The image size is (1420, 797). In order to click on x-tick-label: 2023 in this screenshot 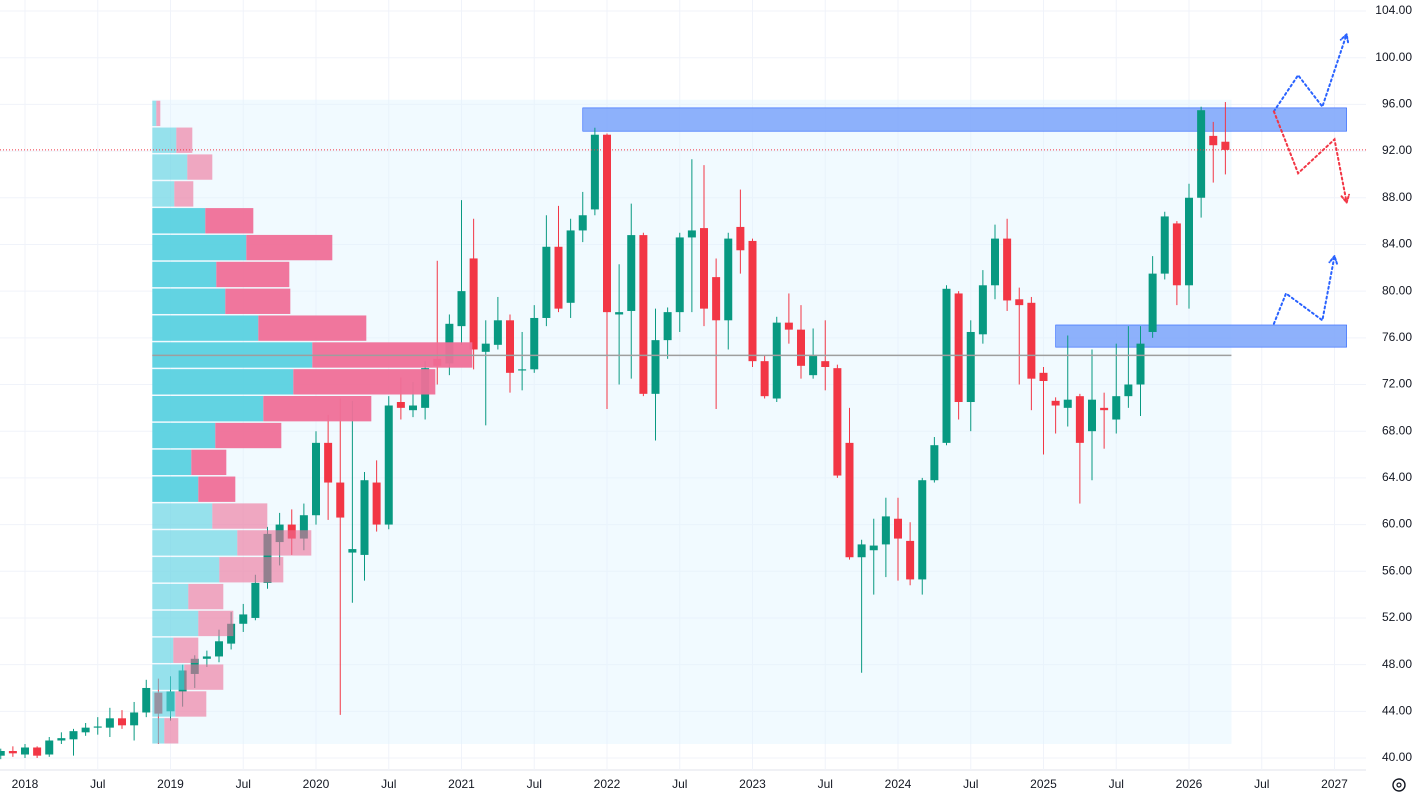, I will do `click(752, 784)`.